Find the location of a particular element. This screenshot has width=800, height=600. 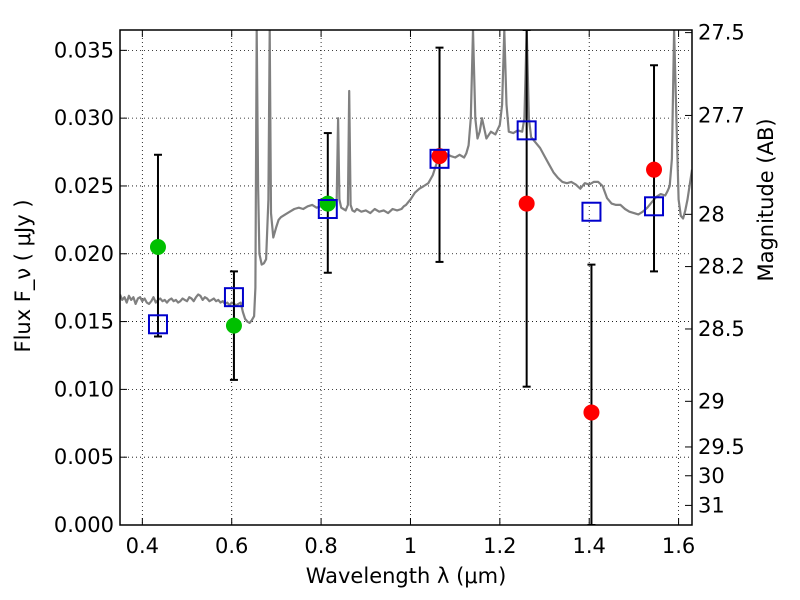

y-axis-right-label: Magnitude (AB) is located at coordinates (766, 199).